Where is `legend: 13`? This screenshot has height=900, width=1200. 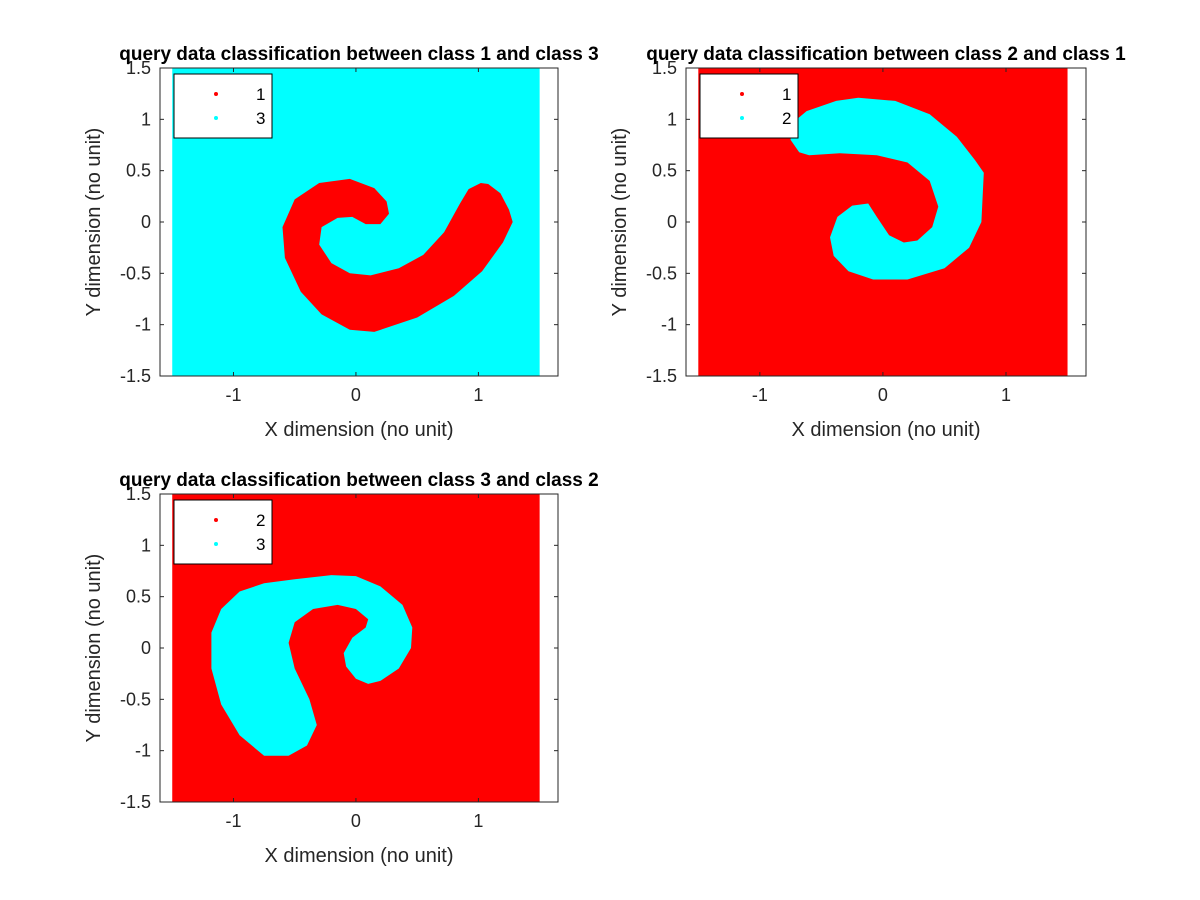
legend: 13 is located at coordinates (223, 106).